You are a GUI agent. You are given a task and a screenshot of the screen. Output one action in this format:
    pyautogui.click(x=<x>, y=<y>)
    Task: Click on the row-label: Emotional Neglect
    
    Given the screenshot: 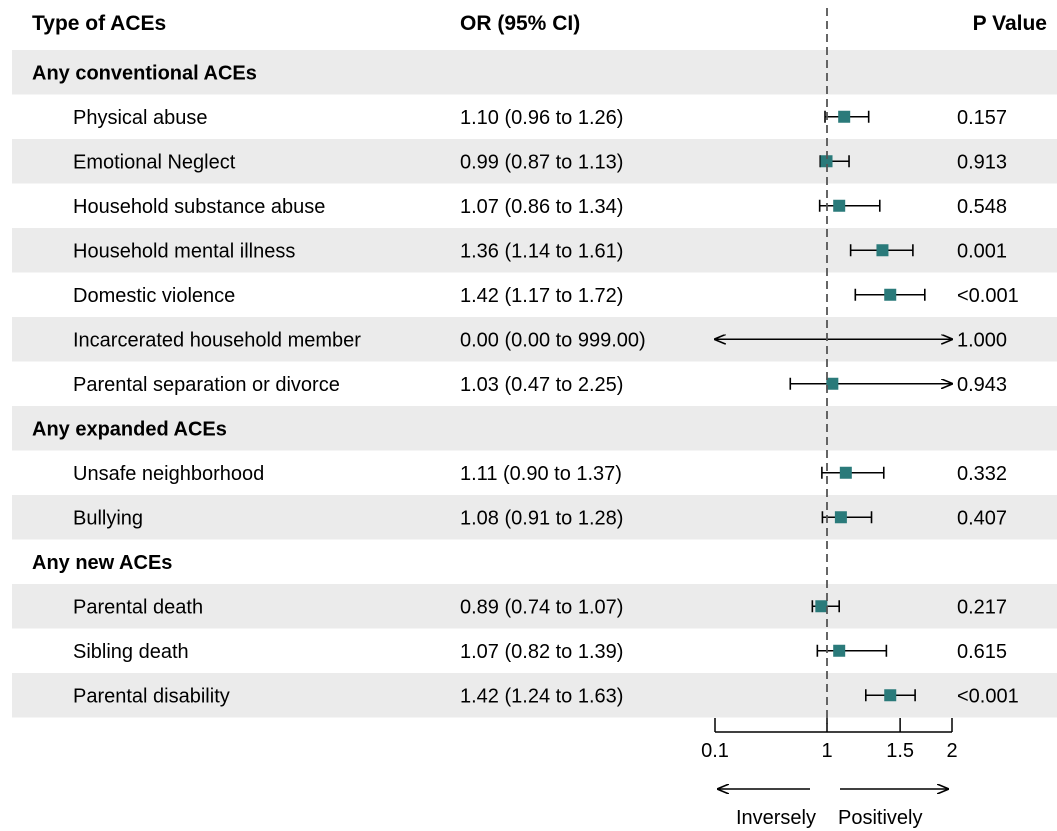 What is the action you would take?
    pyautogui.click(x=154, y=162)
    